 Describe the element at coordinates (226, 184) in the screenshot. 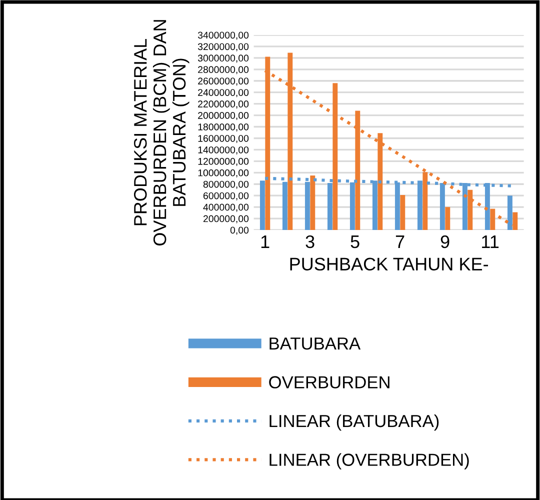

I see `y-tick-label: 800000,00` at that location.